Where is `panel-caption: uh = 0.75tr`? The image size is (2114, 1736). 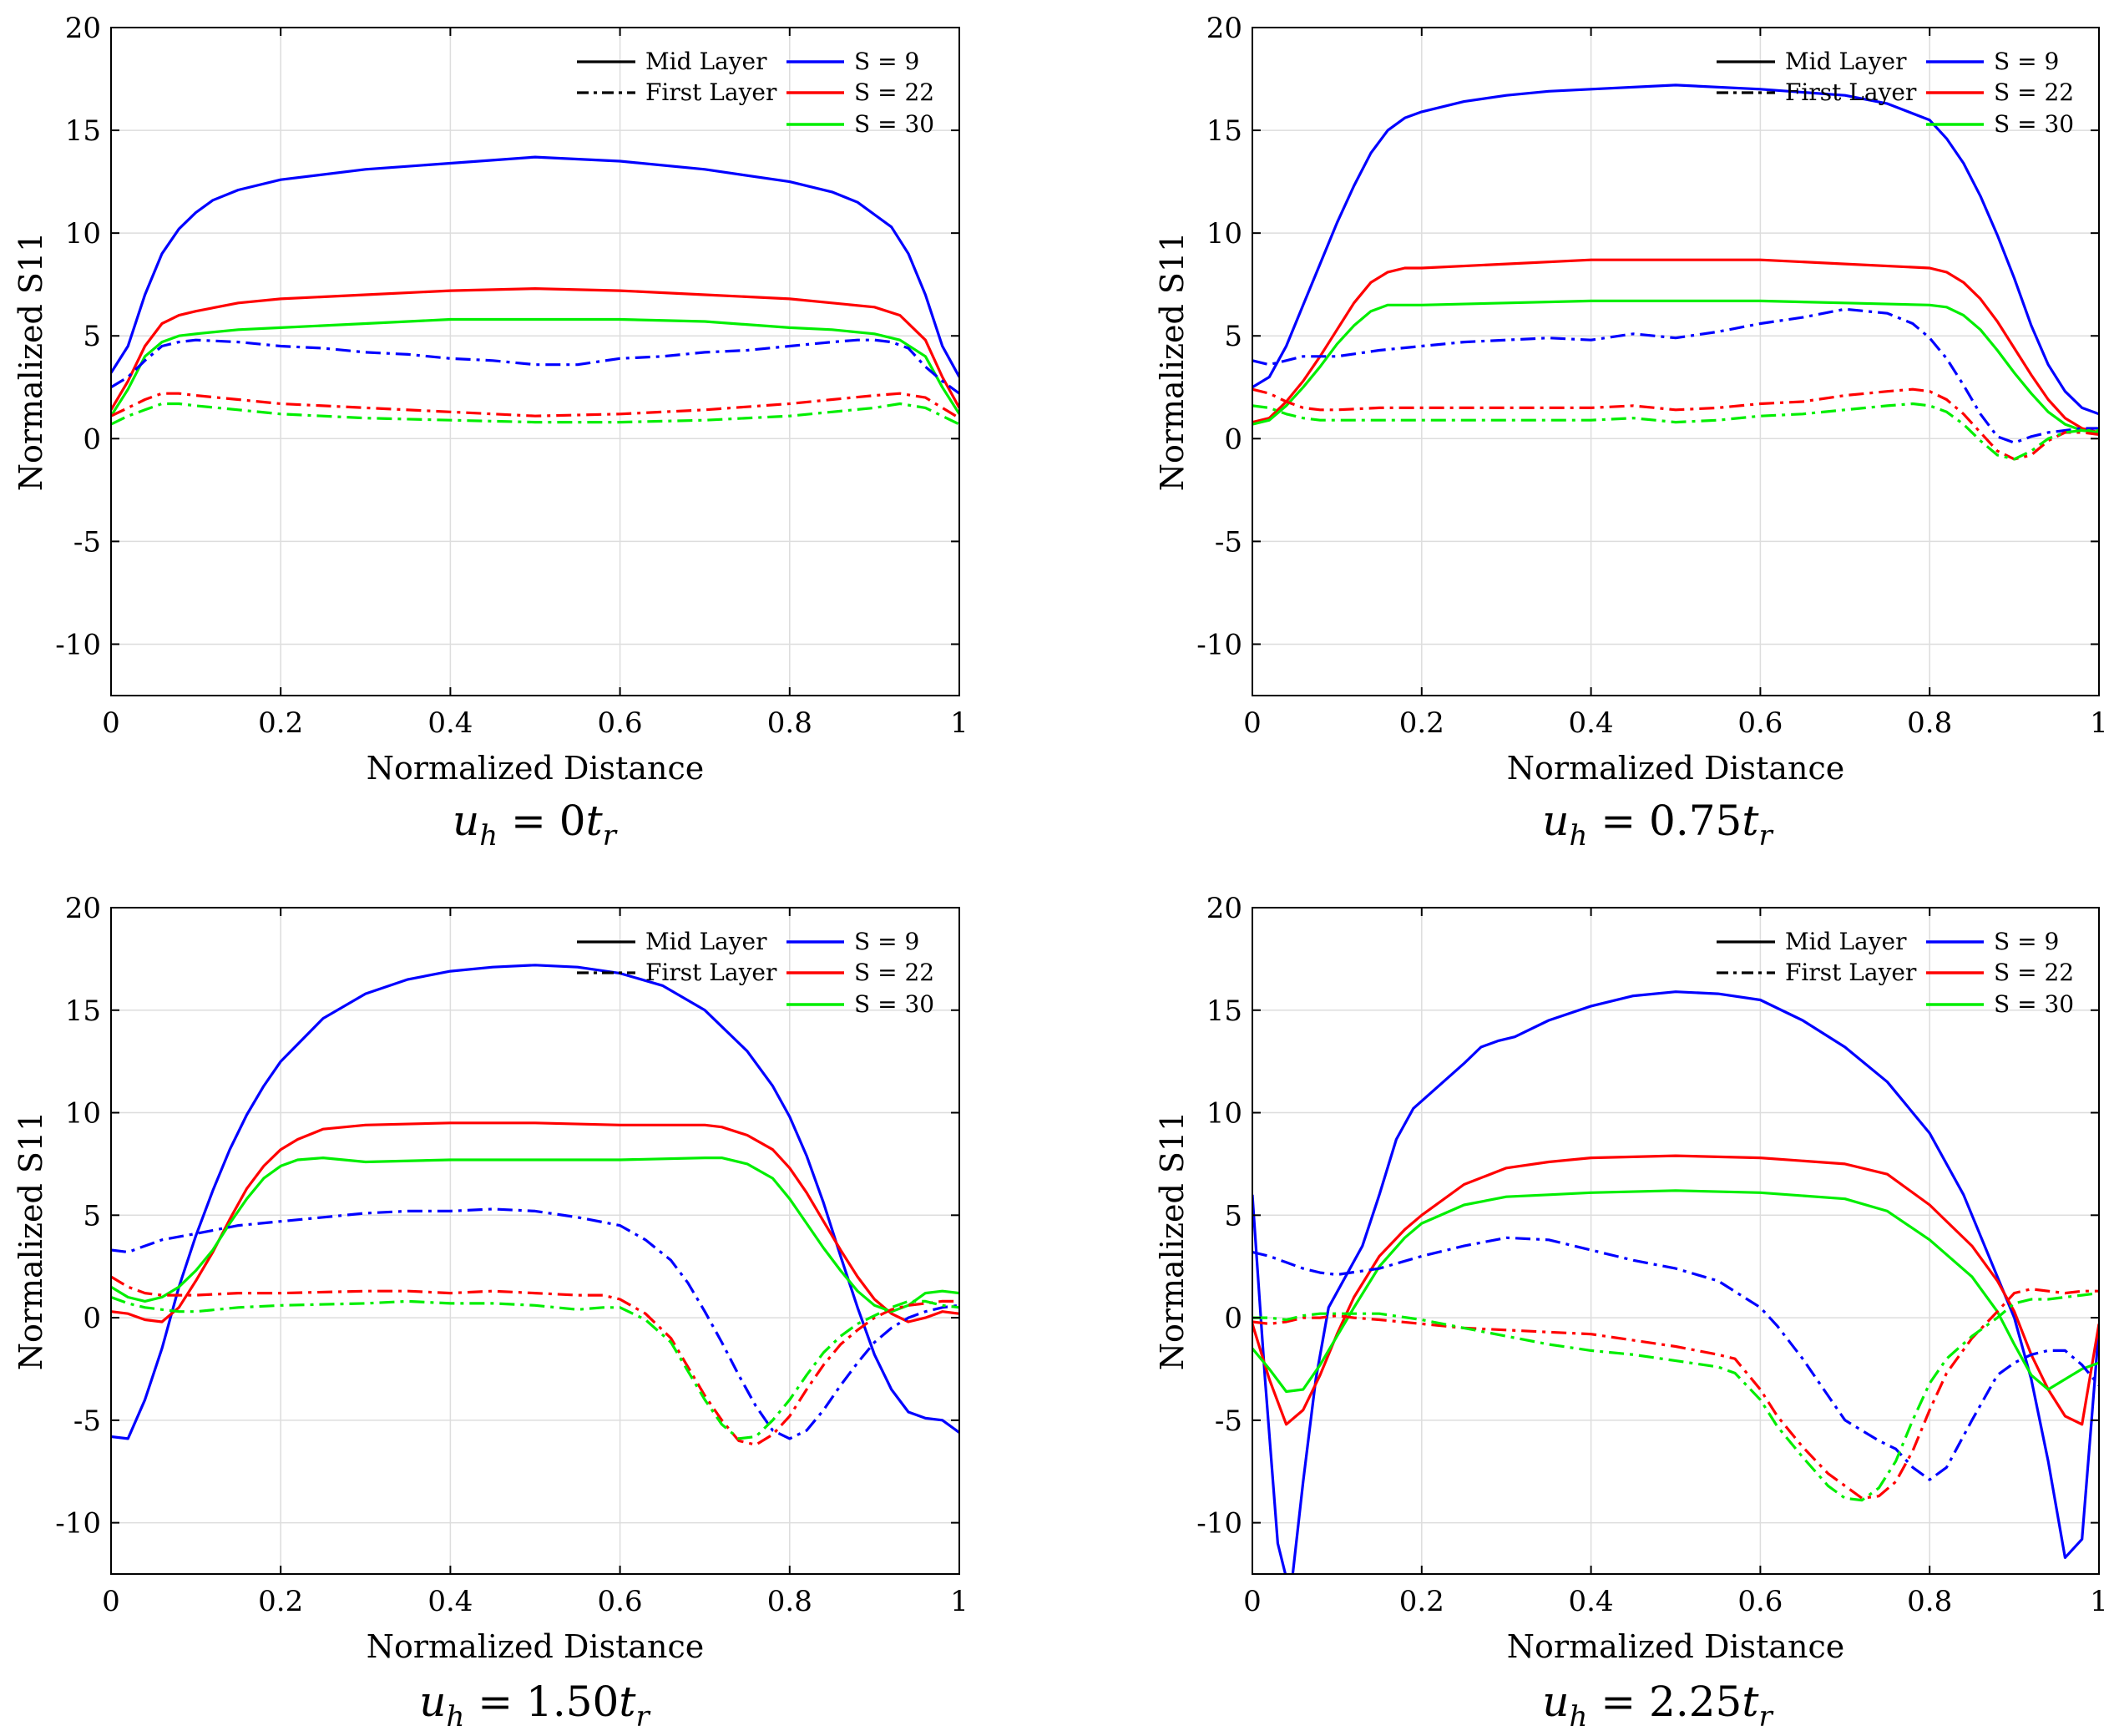 panel-caption: uh = 0.75tr is located at coordinates (1657, 825).